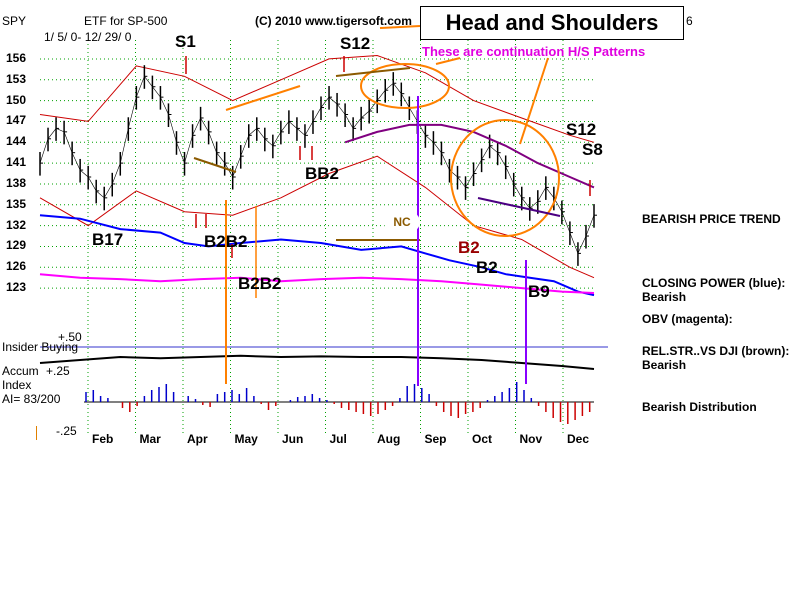 Image resolution: width=800 pixels, height=600 pixels. Describe the element at coordinates (126, 21) in the screenshot. I see `description-label: ETF for SP-500` at that location.